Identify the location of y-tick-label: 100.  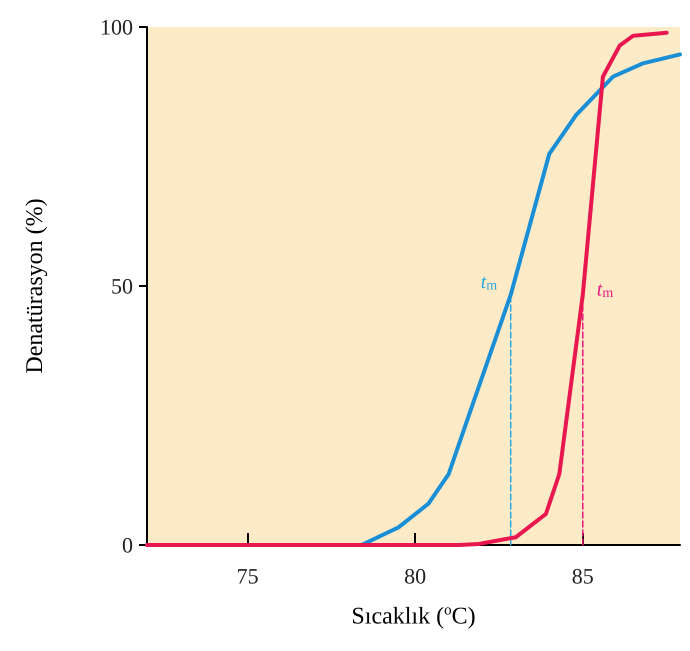
(116, 27).